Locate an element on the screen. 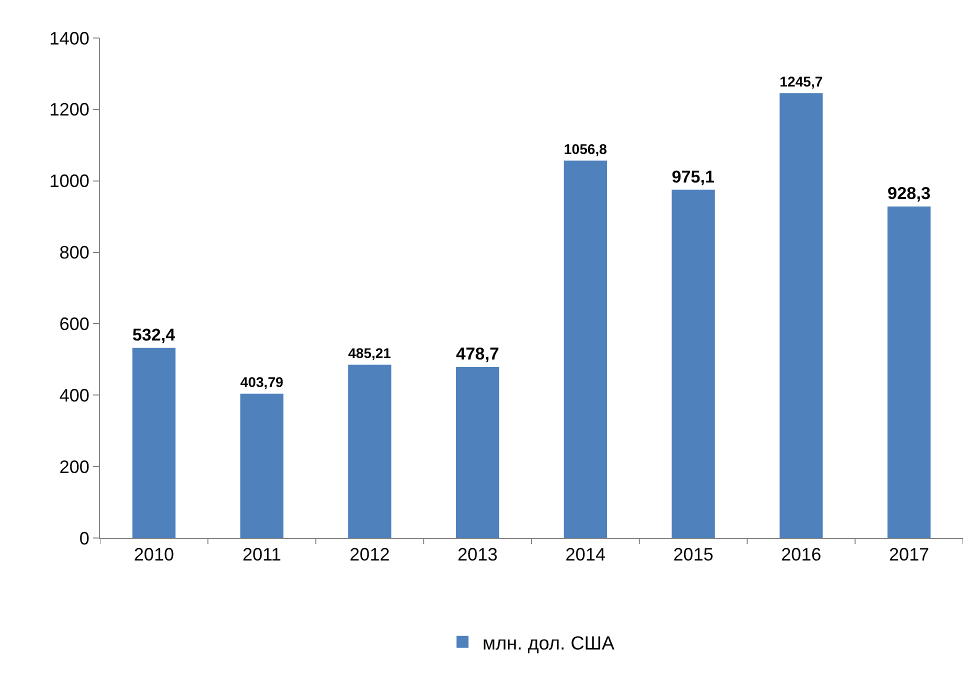  data-label: 403,79 is located at coordinates (262, 382).